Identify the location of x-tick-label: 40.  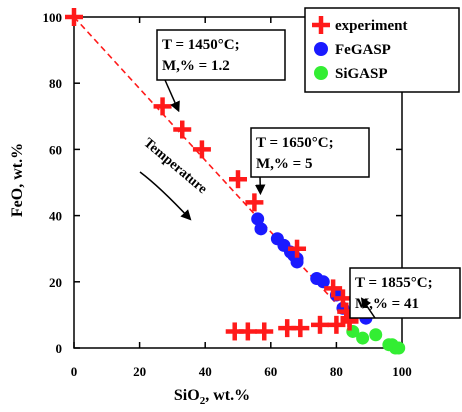
(205, 371).